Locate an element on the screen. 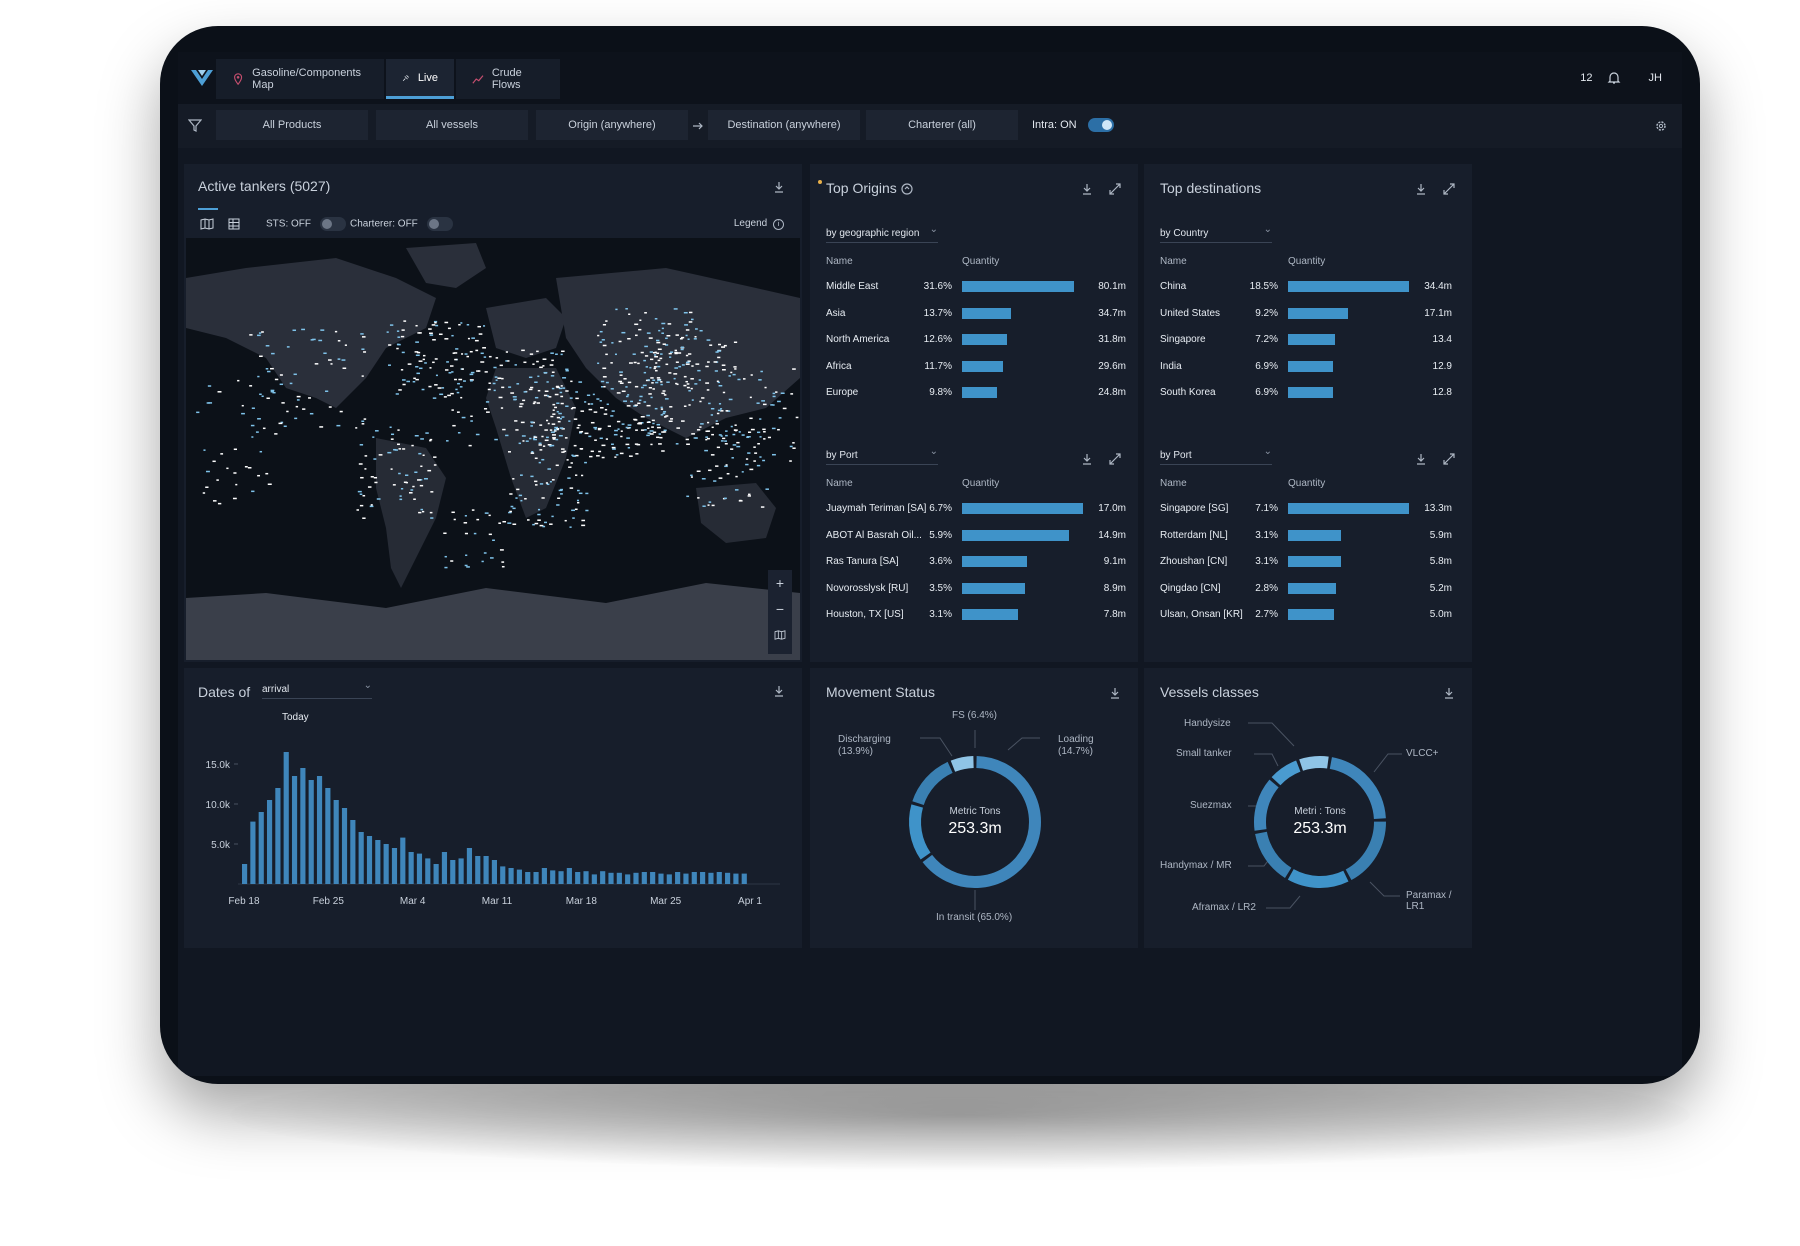 The height and width of the screenshot is (1246, 1800). bell-icon is located at coordinates (1614, 78).